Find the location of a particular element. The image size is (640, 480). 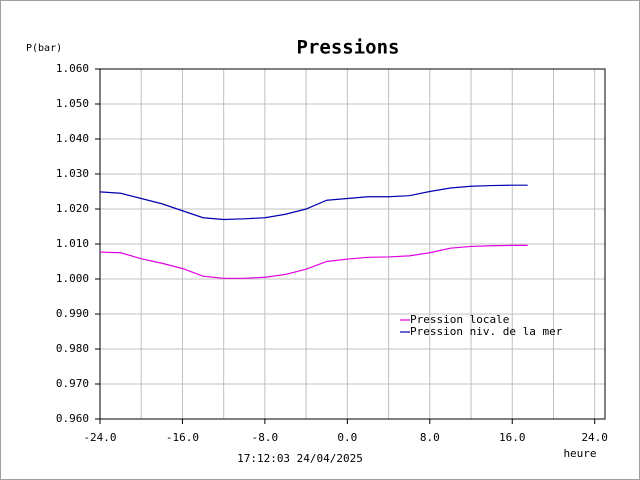

x-tick-label: -8.0 is located at coordinates (265, 437).